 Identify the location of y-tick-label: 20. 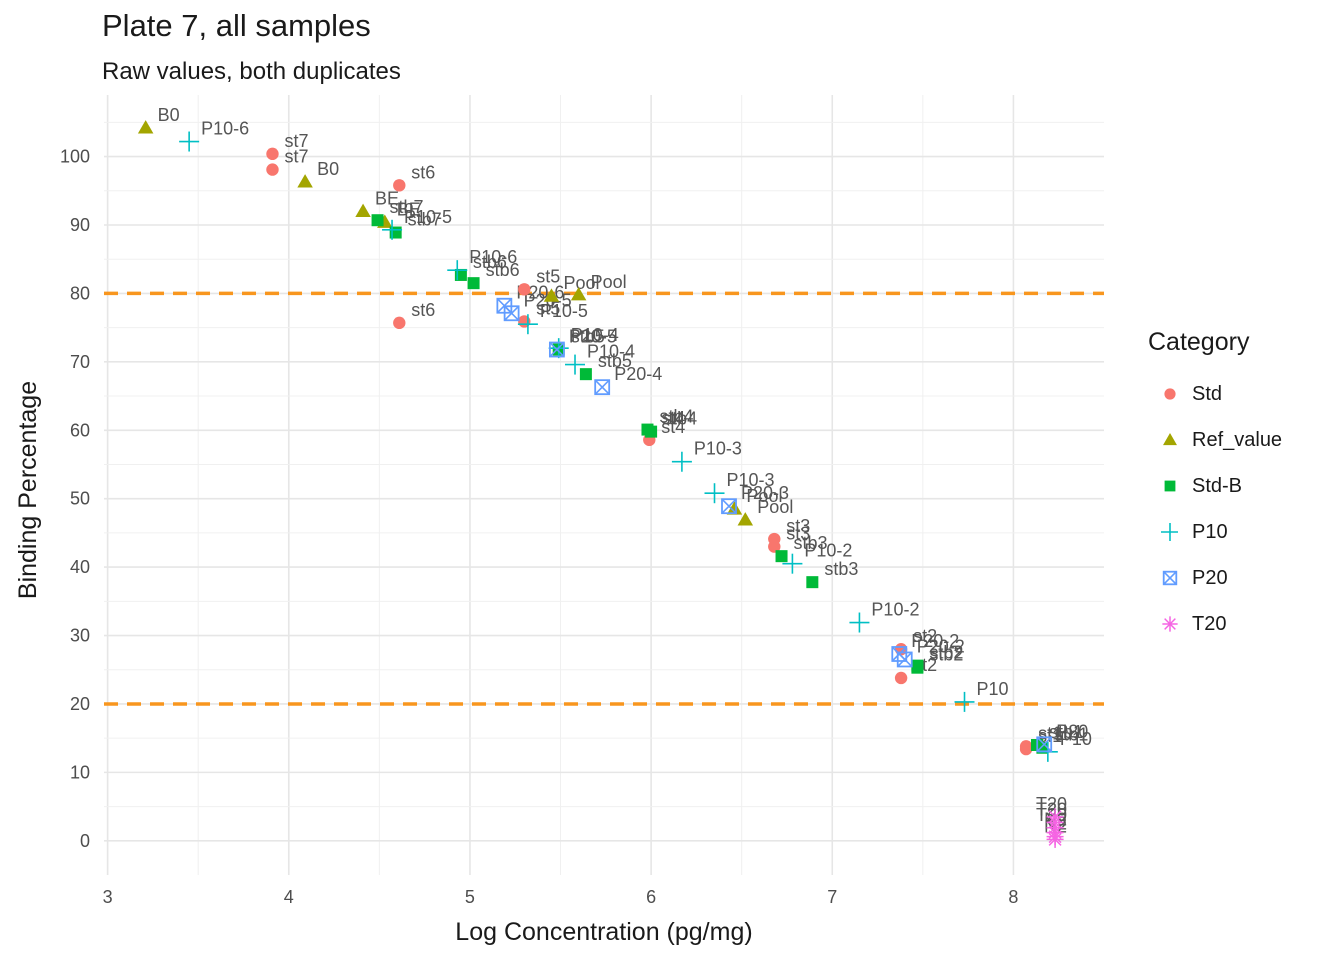
(80, 704).